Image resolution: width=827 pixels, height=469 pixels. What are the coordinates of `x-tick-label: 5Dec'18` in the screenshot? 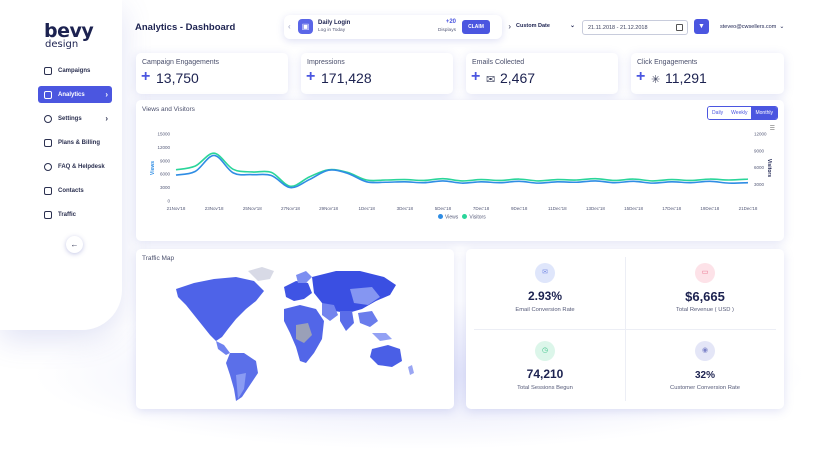 It's located at (443, 208).